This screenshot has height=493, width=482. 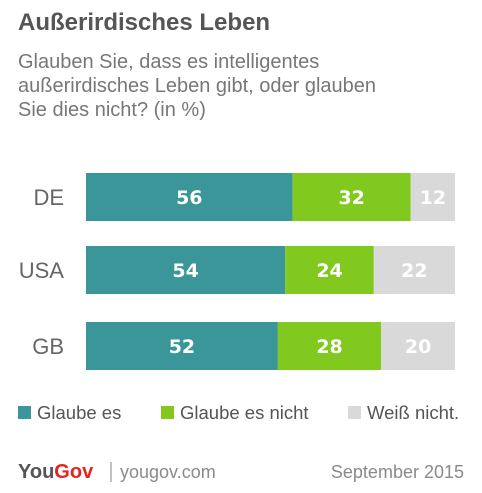 I want to click on data-label: 24, so click(x=329, y=271).